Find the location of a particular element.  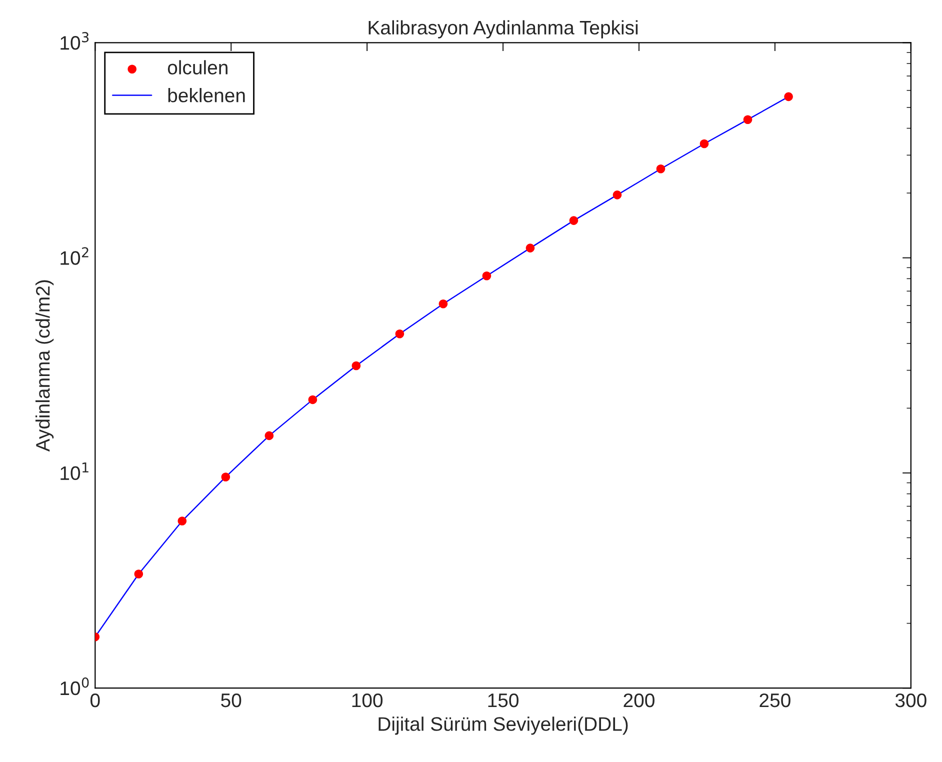

x-tick-label: 0 is located at coordinates (95, 700).